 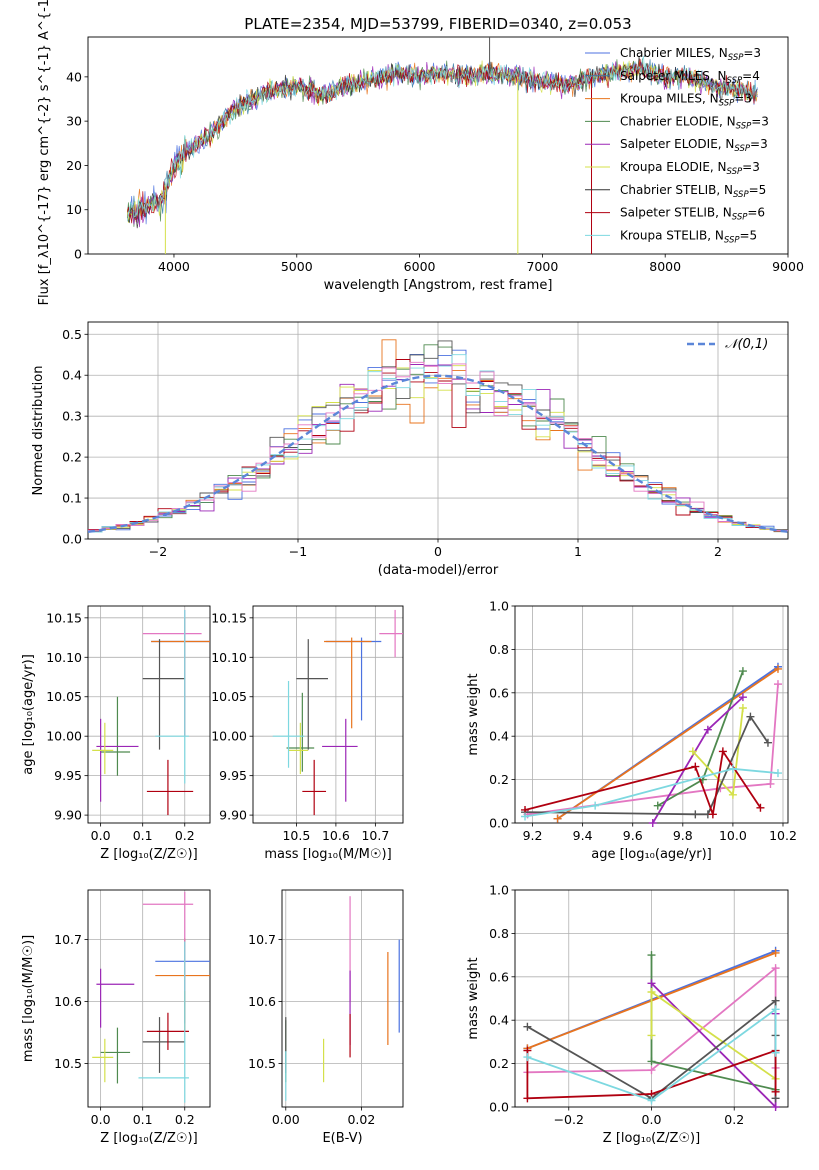 I want to click on x-tick-label: 10.7, so click(x=375, y=835).